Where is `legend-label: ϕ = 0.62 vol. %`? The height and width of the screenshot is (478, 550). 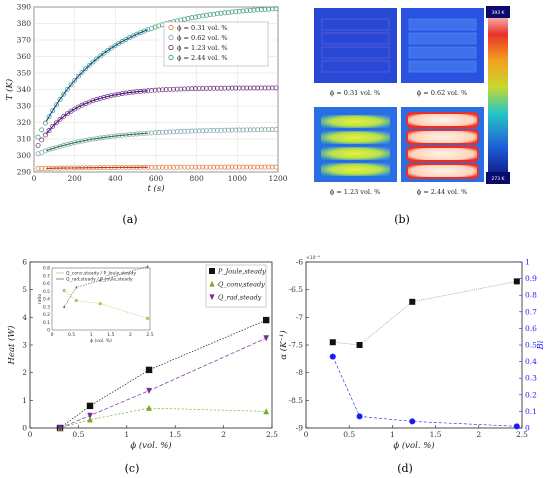 legend-label: ϕ = 0.62 vol. % is located at coordinates (202, 38).